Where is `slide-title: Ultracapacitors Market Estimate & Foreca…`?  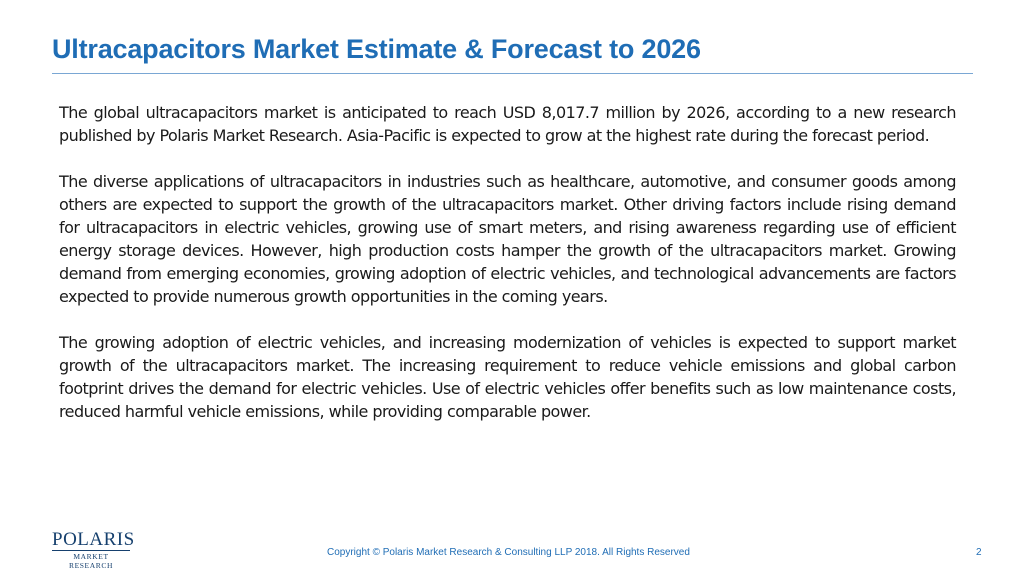
slide-title: Ultracapacitors Market Estimate & Foreca… is located at coordinates (376, 49).